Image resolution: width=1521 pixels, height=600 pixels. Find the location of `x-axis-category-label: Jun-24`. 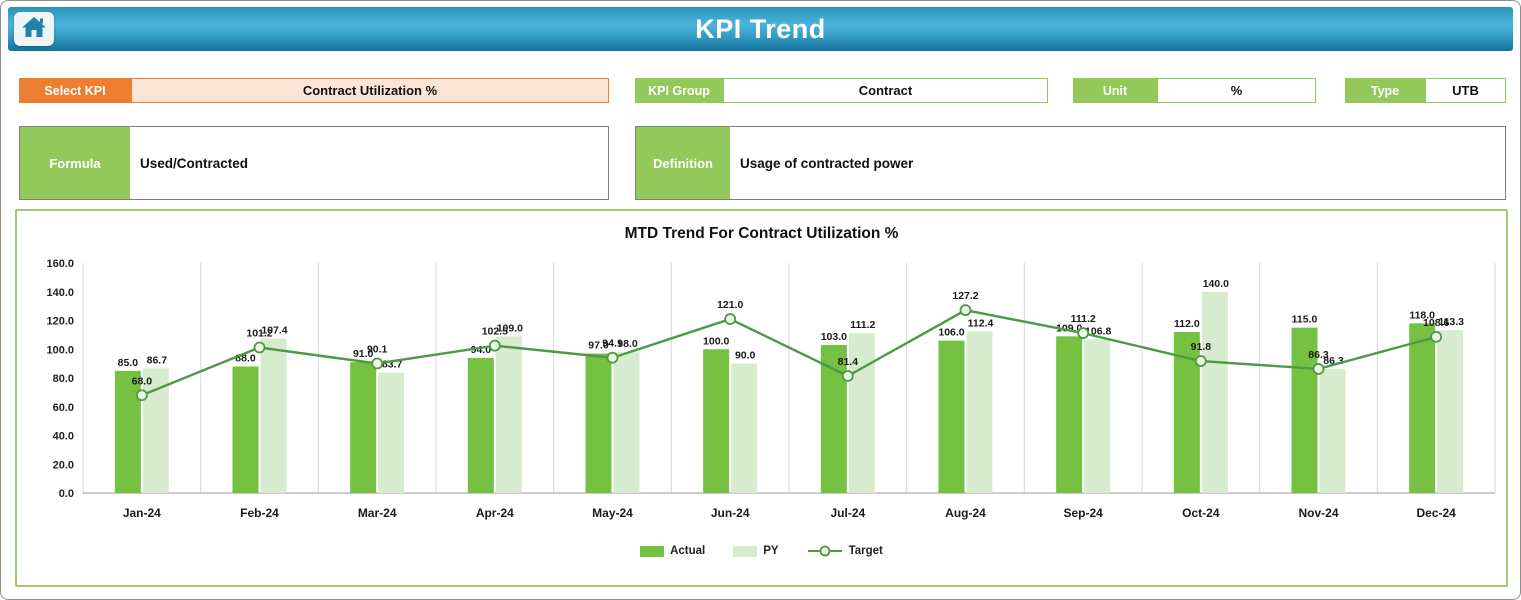

x-axis-category-label: Jun-24 is located at coordinates (730, 513).